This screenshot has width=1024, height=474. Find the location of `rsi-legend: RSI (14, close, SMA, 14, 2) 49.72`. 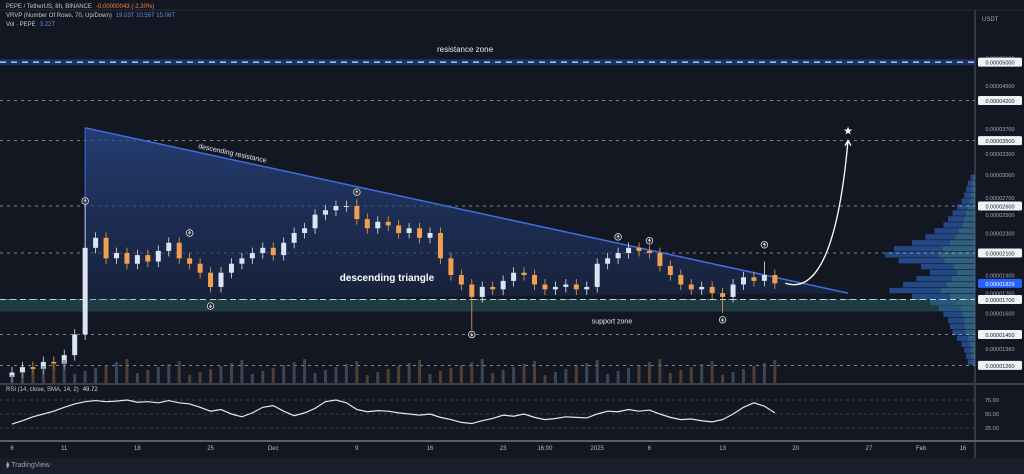

rsi-legend: RSI (14, close, SMA, 14, 2) 49.72 is located at coordinates (52, 390).